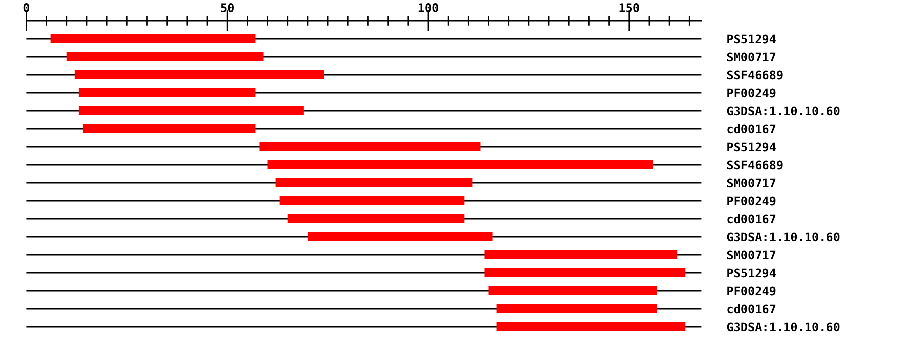 The image size is (900, 346). What do you see at coordinates (630, 8) in the screenshot?
I see `x-tick-label: 150` at bounding box center [630, 8].